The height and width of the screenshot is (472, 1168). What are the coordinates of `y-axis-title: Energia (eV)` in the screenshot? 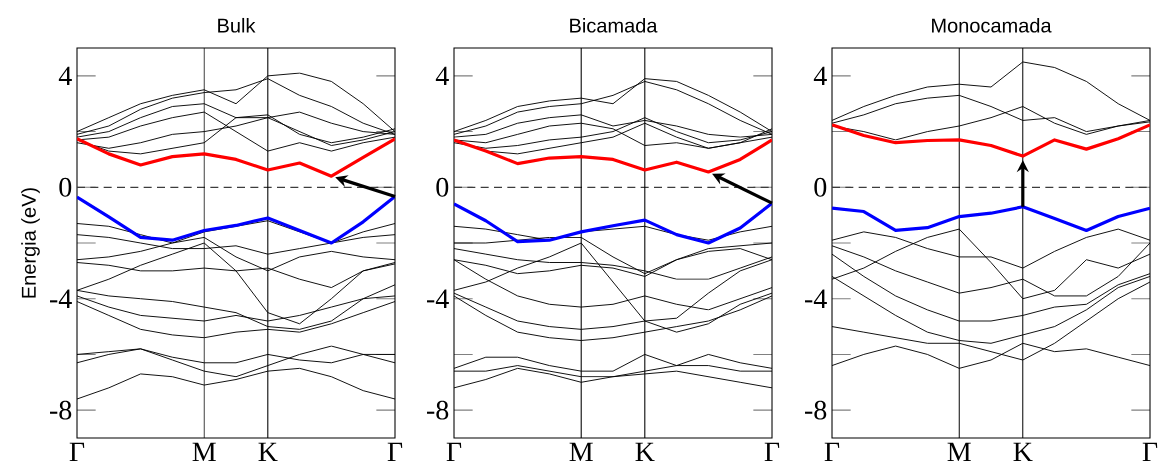 It's located at (30, 243).